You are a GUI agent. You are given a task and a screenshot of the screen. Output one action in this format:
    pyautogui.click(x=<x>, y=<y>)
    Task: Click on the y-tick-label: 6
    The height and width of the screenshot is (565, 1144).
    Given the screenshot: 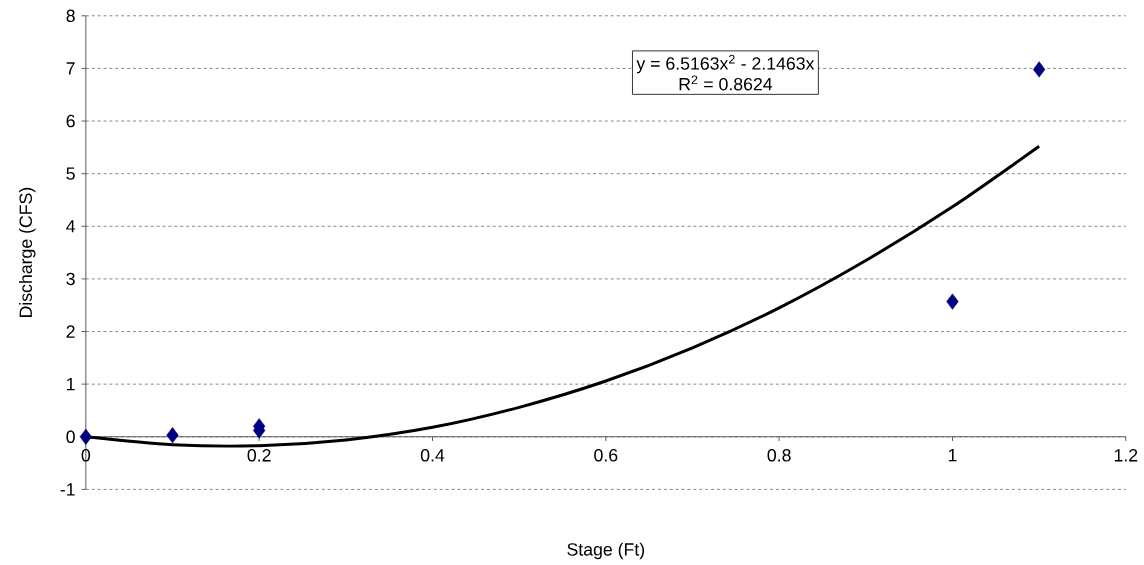 What is the action you would take?
    pyautogui.click(x=70, y=121)
    